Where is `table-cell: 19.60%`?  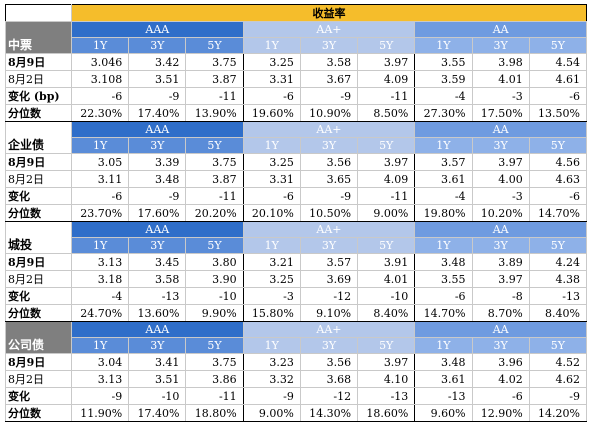 table-cell: 19.60% is located at coordinates (271, 113).